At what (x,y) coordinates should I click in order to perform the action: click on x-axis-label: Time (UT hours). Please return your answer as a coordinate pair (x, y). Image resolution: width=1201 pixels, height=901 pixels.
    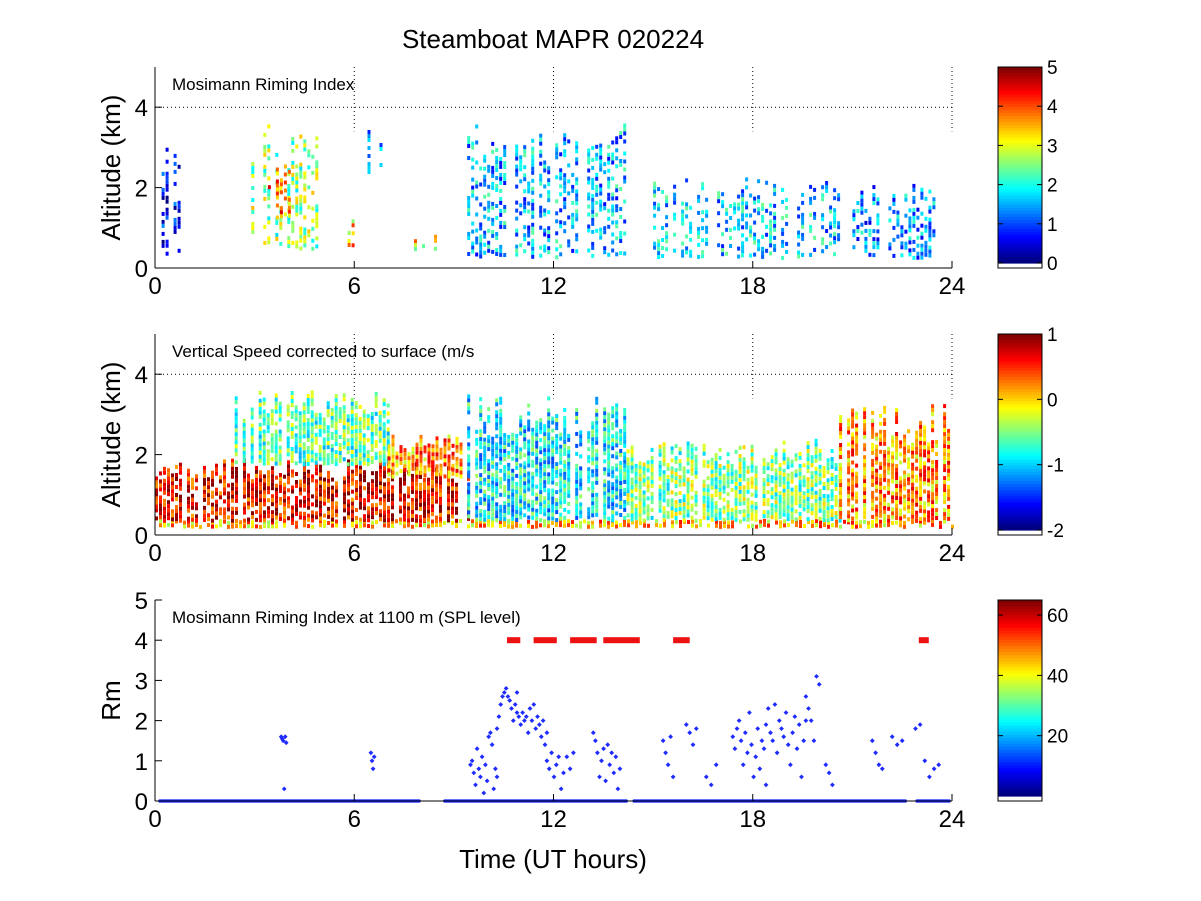
    Looking at the image, I should click on (553, 859).